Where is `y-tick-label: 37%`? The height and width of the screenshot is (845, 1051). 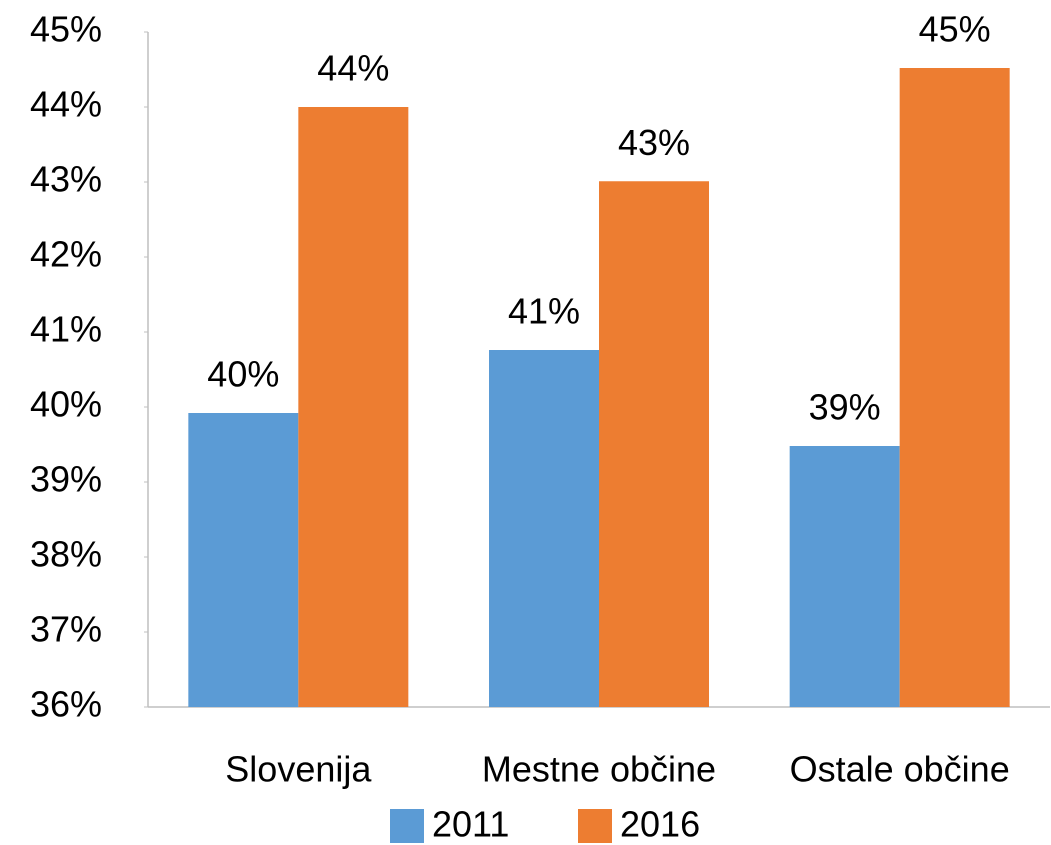
y-tick-label: 37% is located at coordinates (66, 629).